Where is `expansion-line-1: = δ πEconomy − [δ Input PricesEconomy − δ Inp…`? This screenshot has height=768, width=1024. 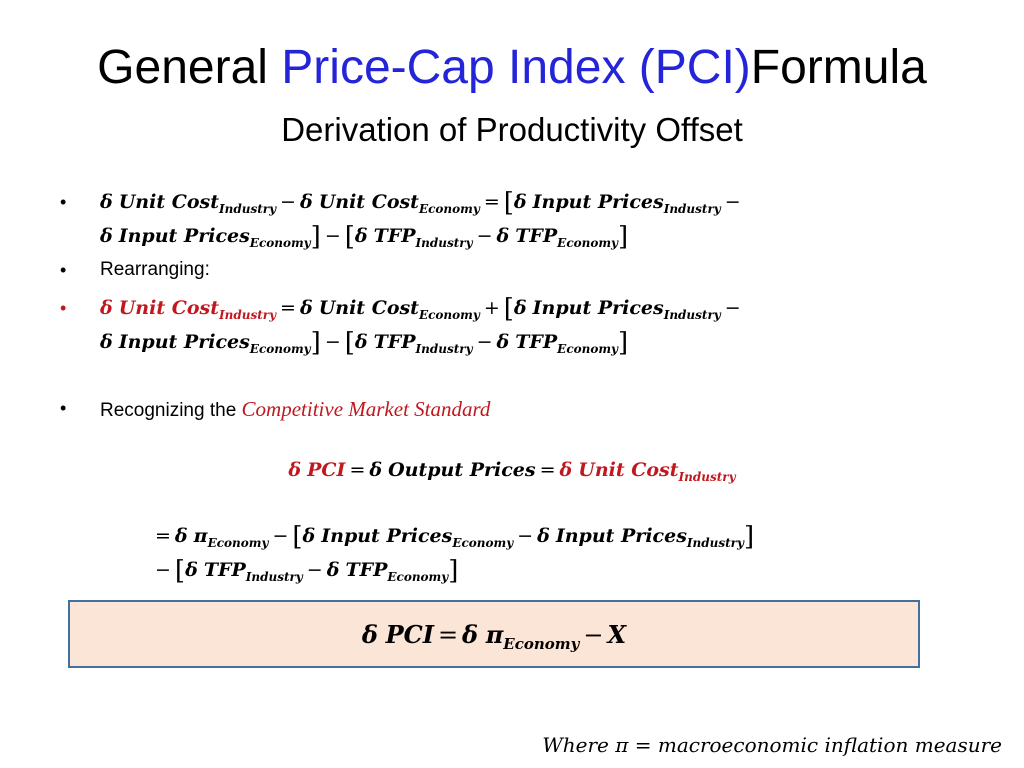
expansion-line-1: = δ πEconomy − [δ Input PricesEconomy − δ Inp… is located at coordinates (455, 537).